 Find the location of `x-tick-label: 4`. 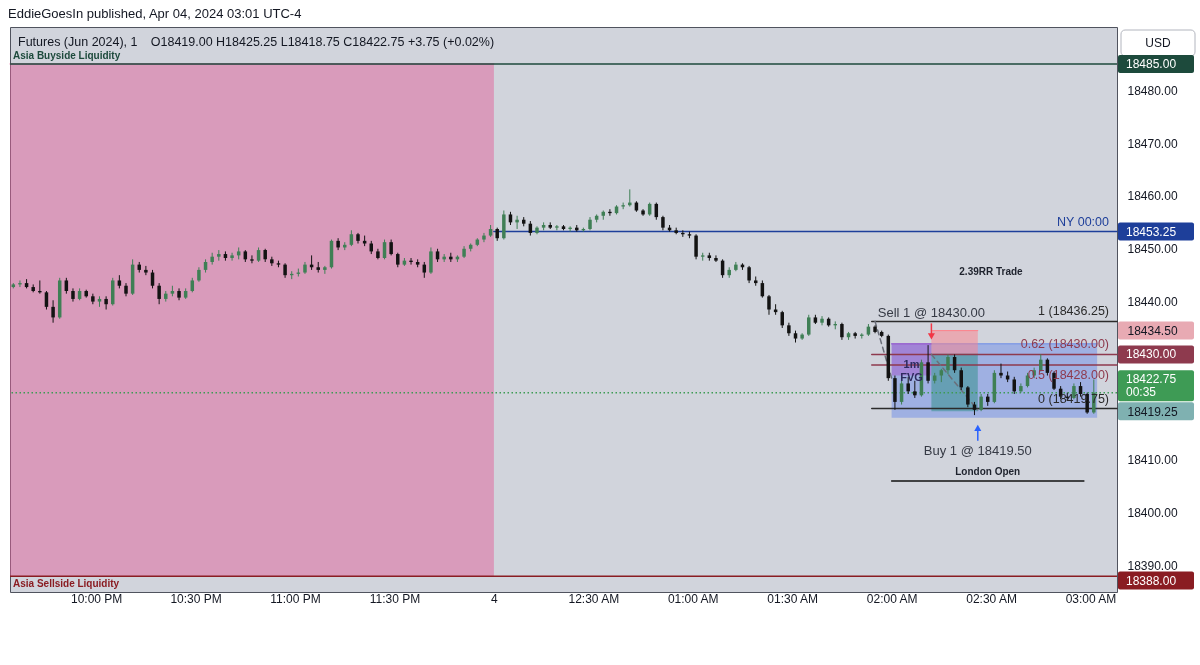

x-tick-label: 4 is located at coordinates (495, 598).